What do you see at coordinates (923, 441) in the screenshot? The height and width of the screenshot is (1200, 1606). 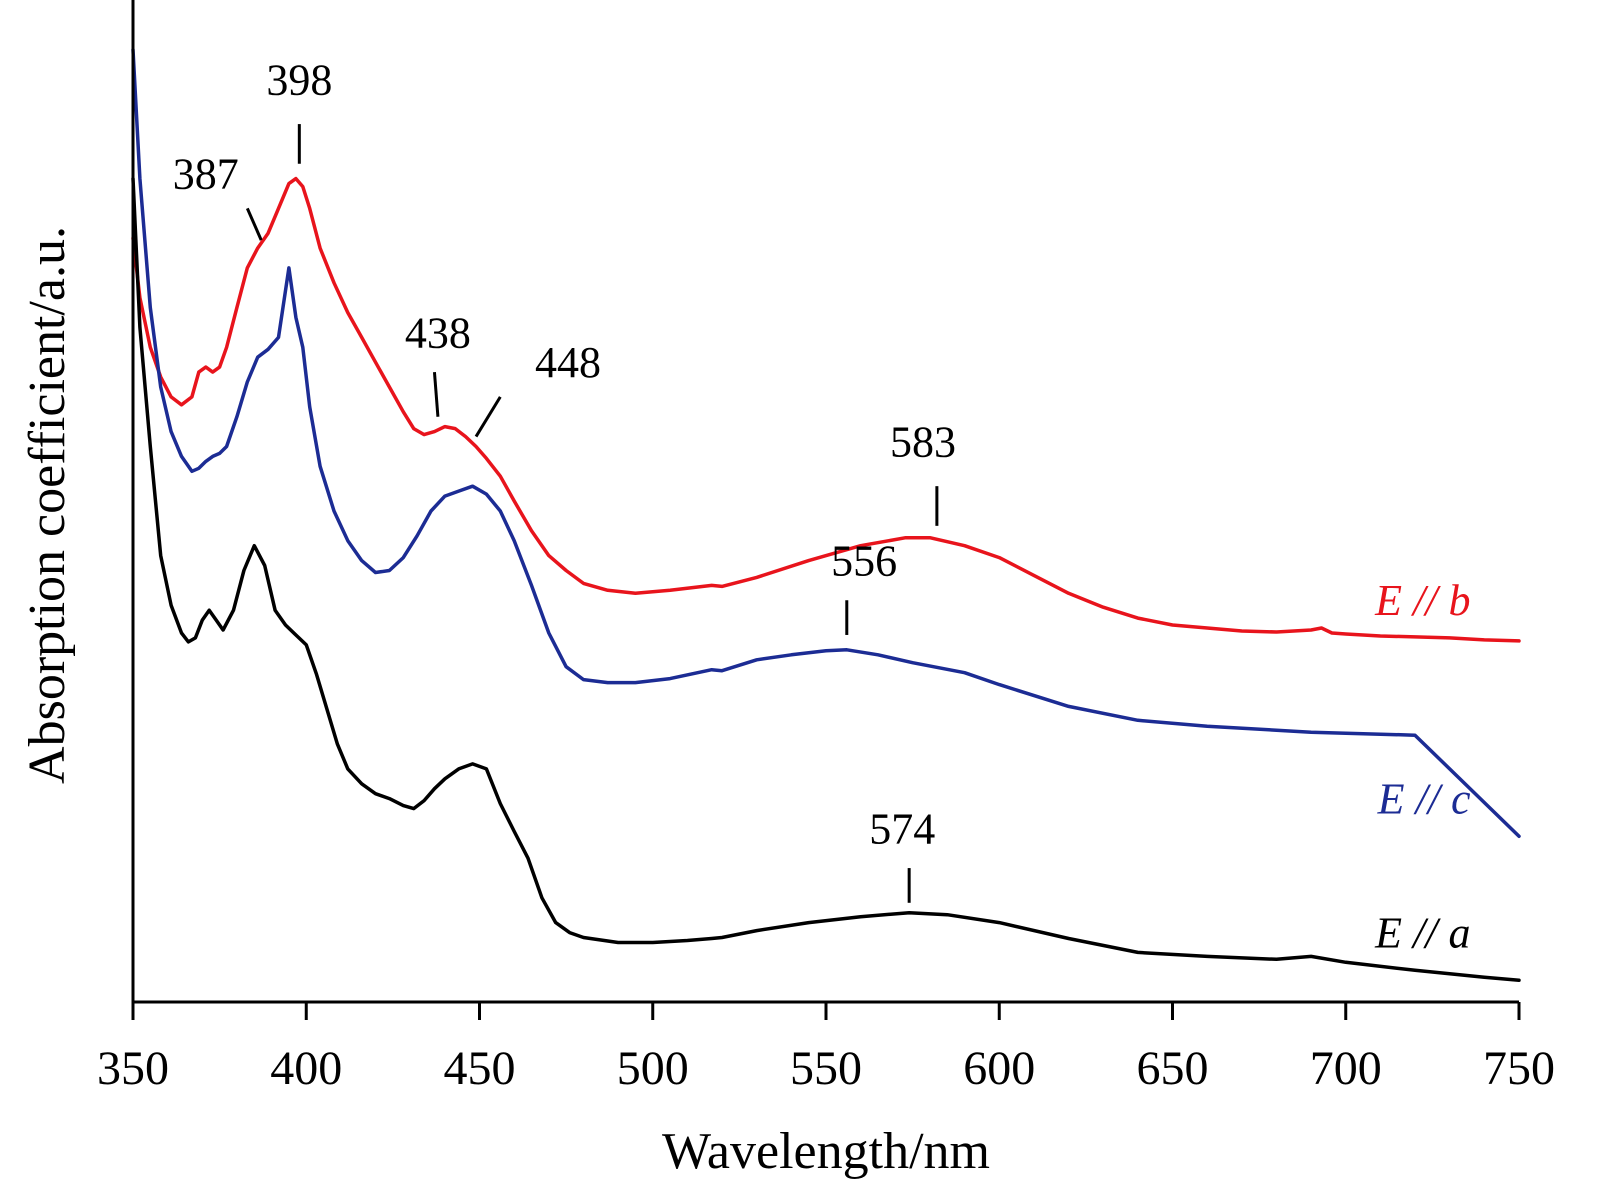 I see `peak-label: 583` at bounding box center [923, 441].